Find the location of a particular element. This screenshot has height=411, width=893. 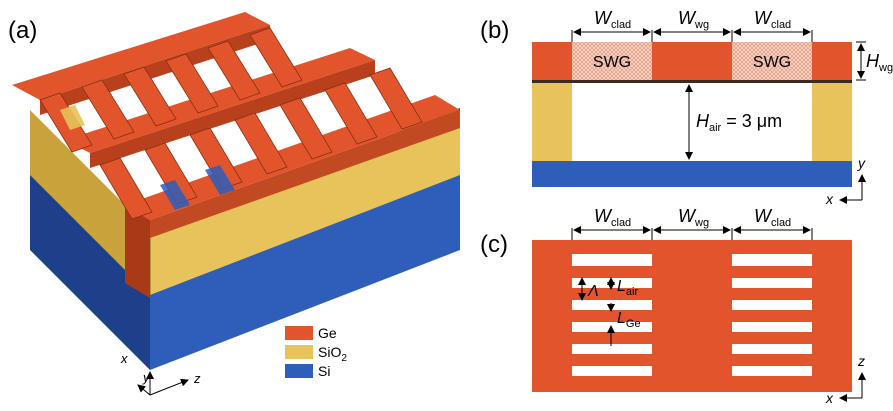

legend-swatch-sio2 is located at coordinates (299, 352).